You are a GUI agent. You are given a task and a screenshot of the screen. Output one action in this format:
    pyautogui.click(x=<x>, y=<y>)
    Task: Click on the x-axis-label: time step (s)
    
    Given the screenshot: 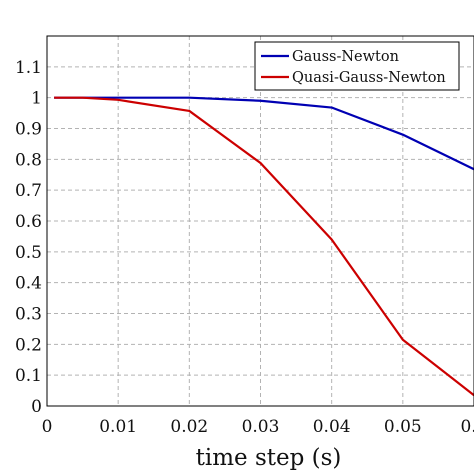 What is the action you would take?
    pyautogui.click(x=269, y=458)
    